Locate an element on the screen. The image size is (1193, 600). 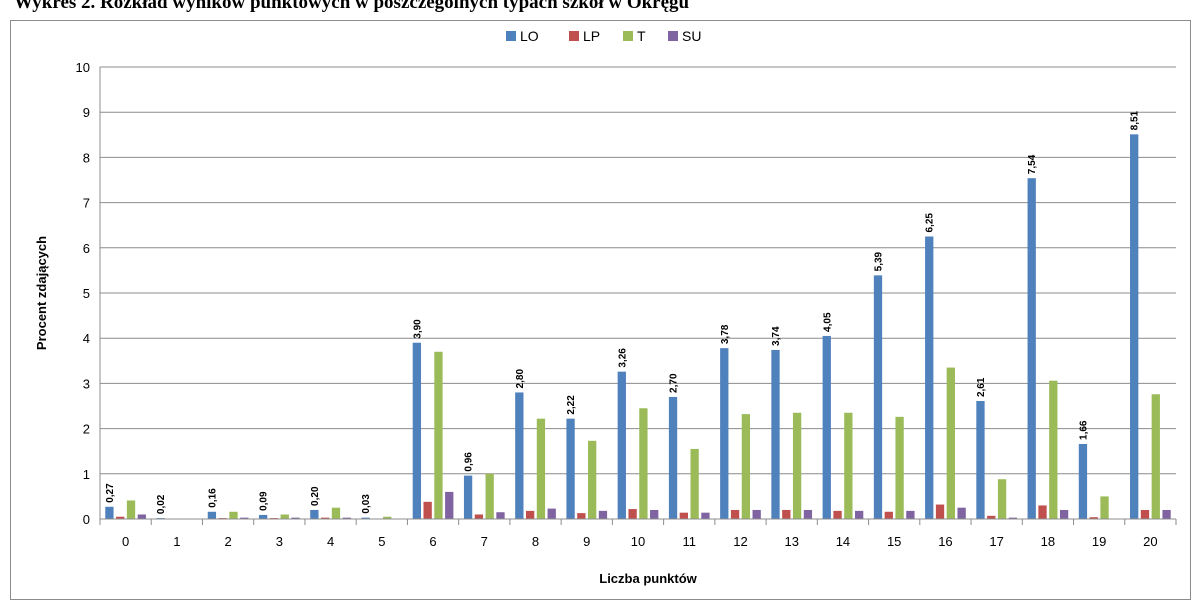
data-label: 5,39 is located at coordinates (878, 261).